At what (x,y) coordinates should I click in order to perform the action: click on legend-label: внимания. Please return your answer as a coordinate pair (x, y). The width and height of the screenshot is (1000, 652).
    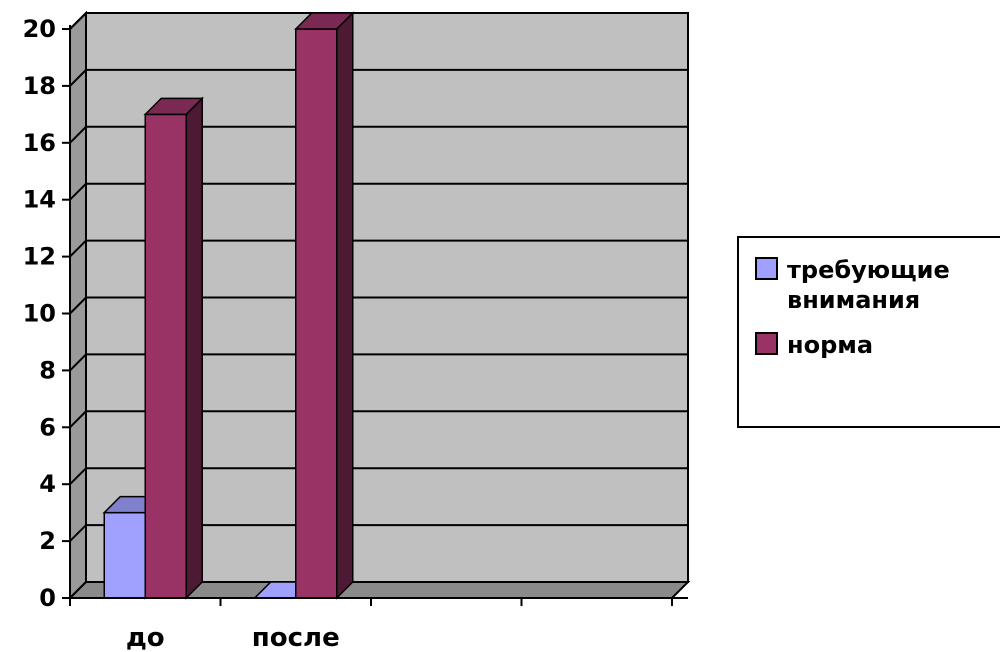
    Looking at the image, I should click on (853, 300).